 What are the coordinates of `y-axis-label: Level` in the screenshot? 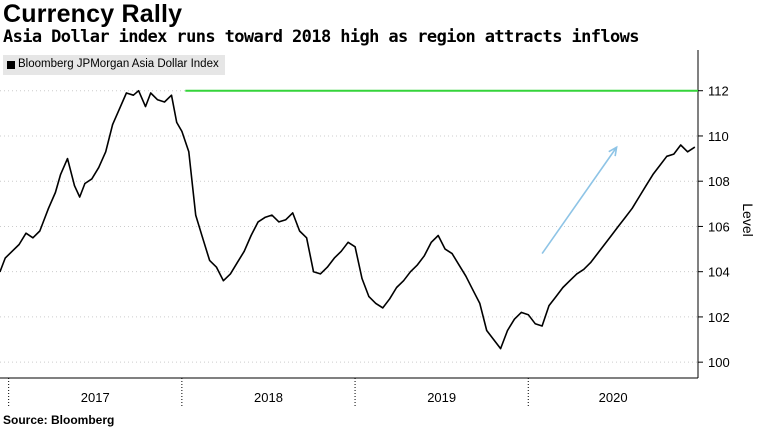 It's located at (748, 219).